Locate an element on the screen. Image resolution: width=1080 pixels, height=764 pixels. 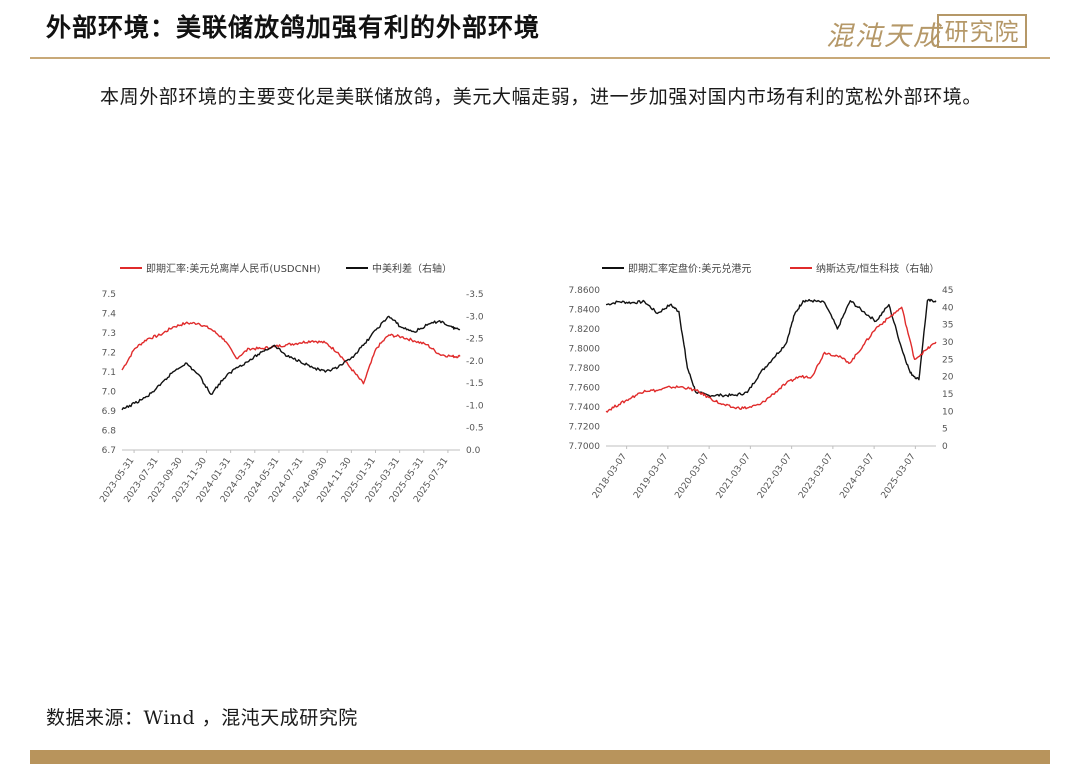
y-left-tick-label: 7.8200 is located at coordinates (585, 330).